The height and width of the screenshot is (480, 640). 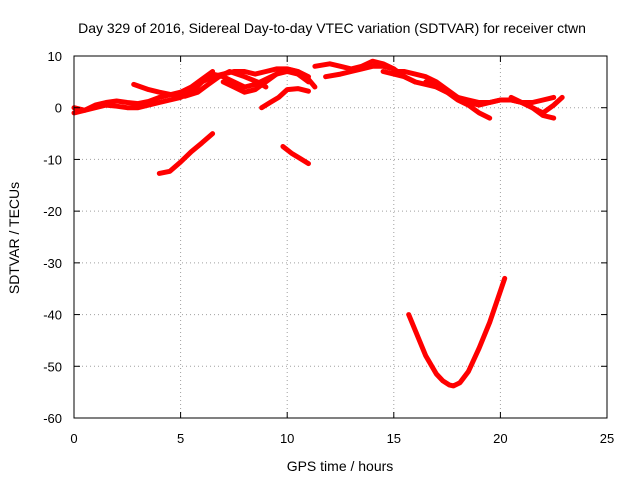 What do you see at coordinates (607, 438) in the screenshot?
I see `x-tick-label: 25` at bounding box center [607, 438].